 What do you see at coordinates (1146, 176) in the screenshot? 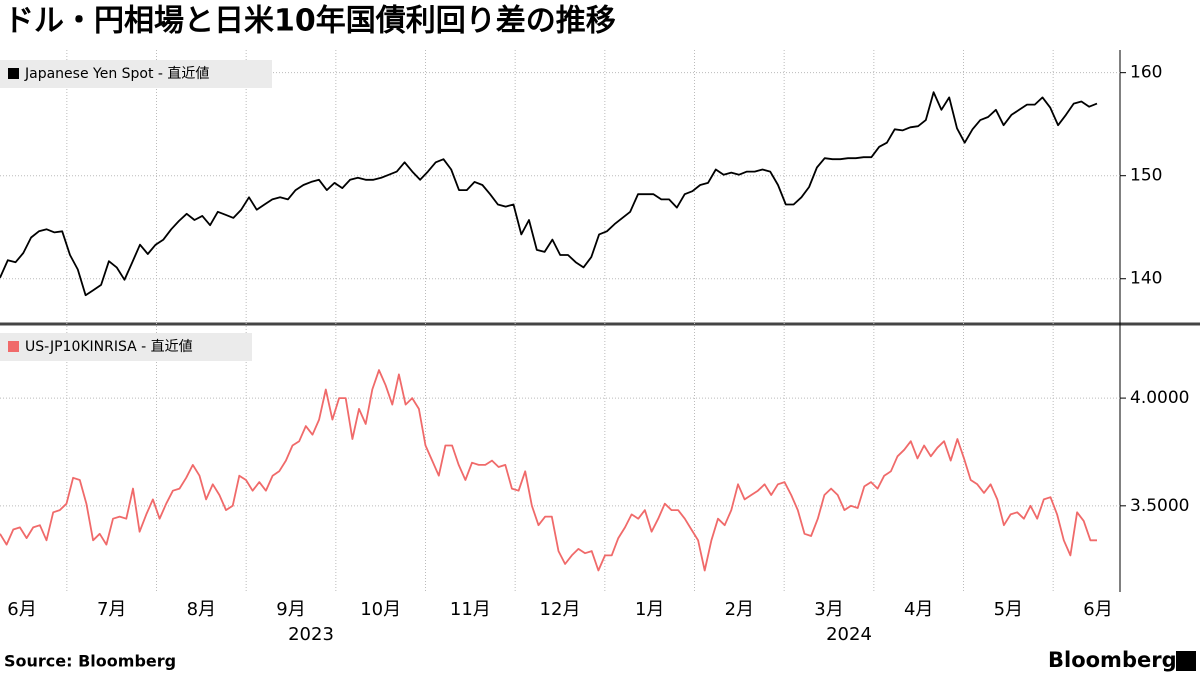
I see `y-tick-label: 150` at bounding box center [1146, 176].